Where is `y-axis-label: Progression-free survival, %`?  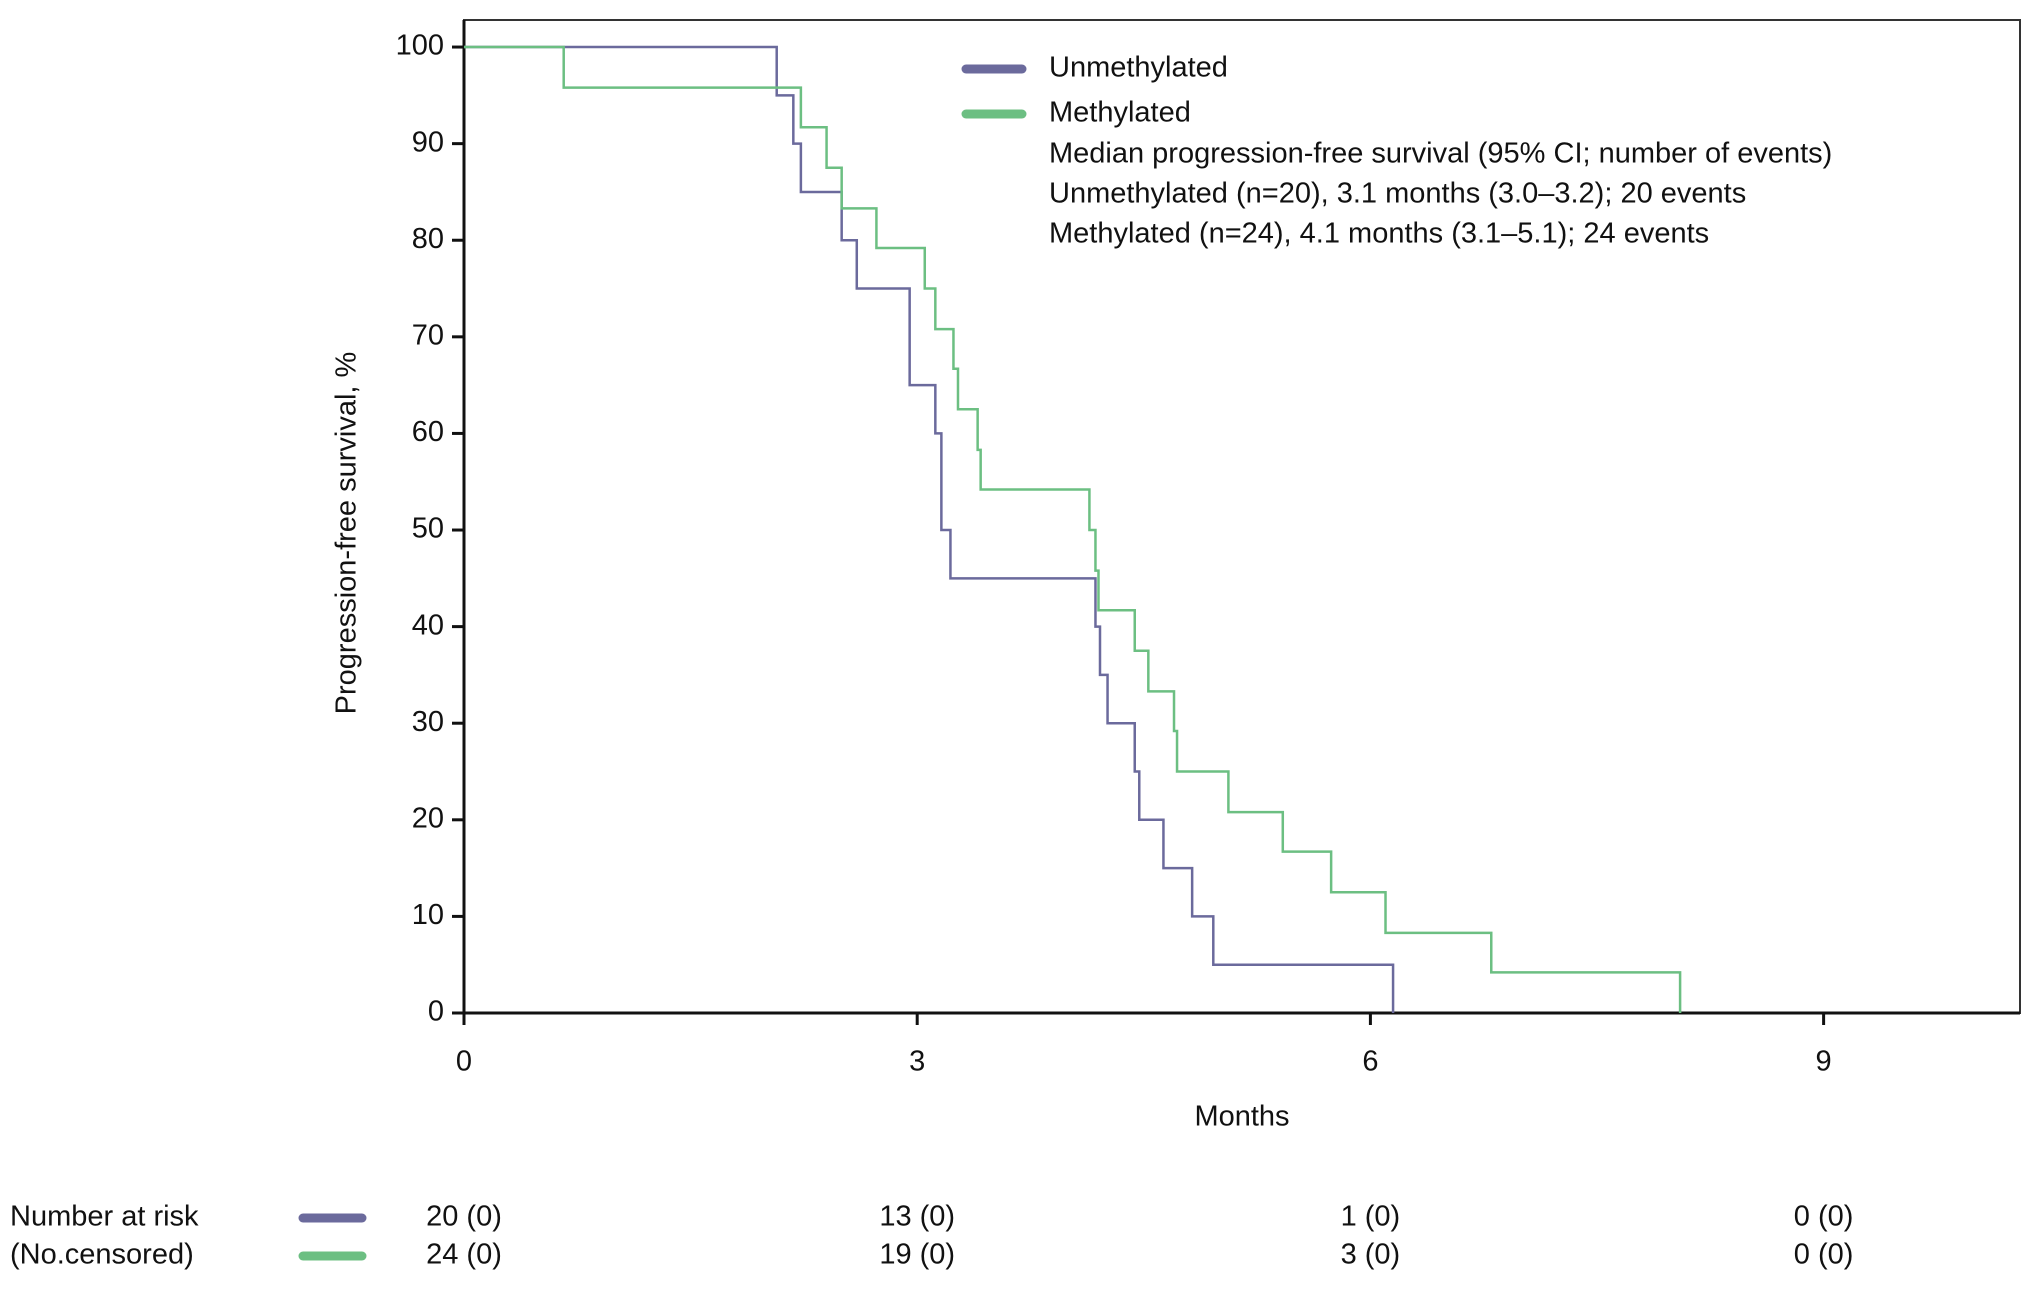 y-axis-label: Progression-free survival, % is located at coordinates (347, 533).